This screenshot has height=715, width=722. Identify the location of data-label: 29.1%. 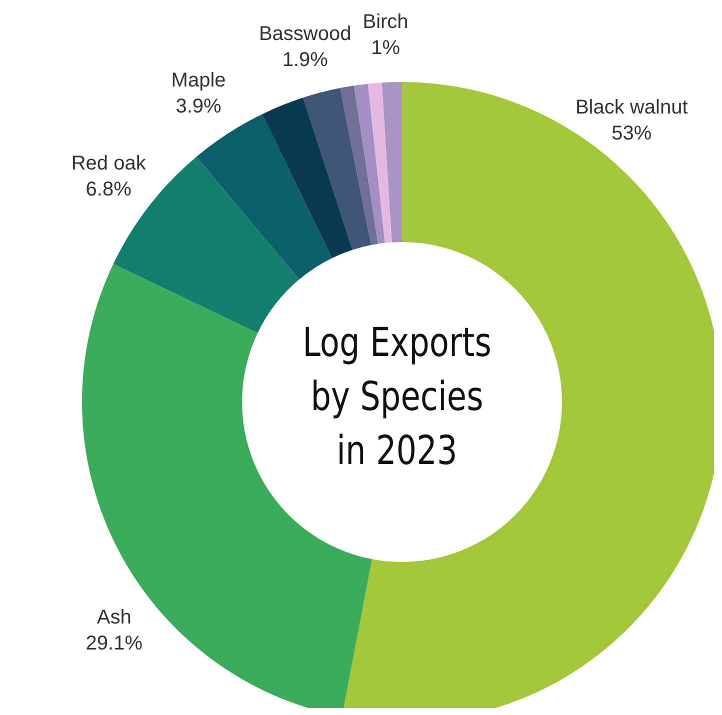
(114, 643).